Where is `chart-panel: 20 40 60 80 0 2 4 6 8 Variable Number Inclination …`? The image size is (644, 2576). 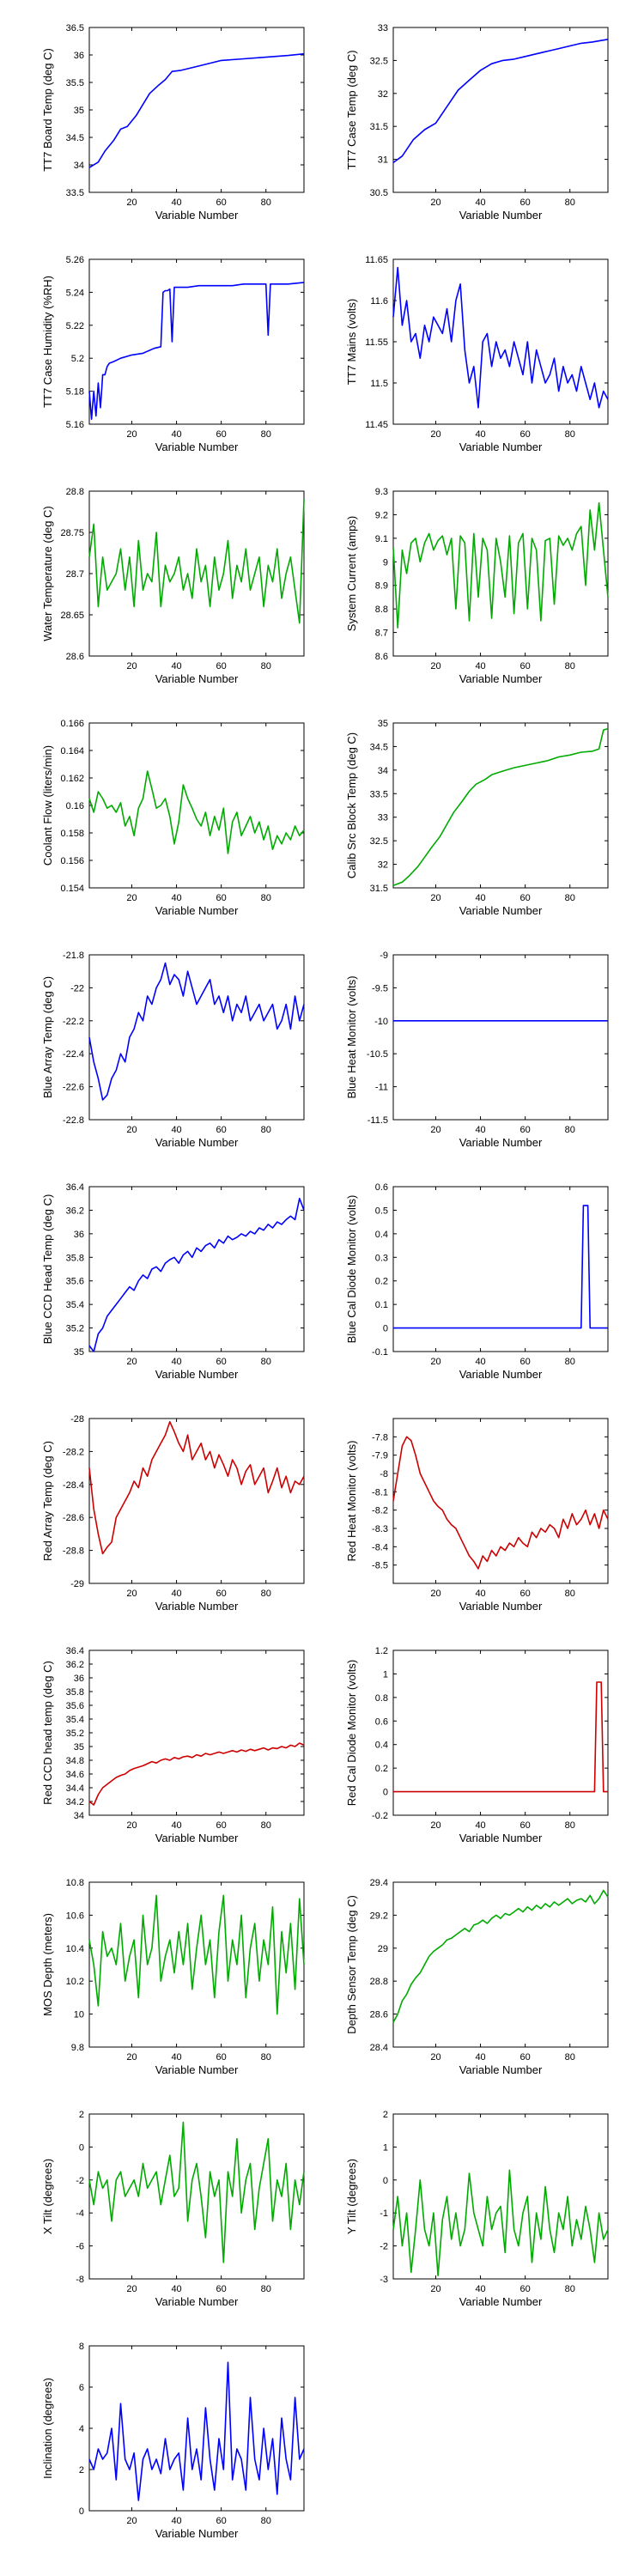
chart-panel: 20 40 60 80 0 2 4 6 8 Variable Number Inclination … is located at coordinates (173, 2441).